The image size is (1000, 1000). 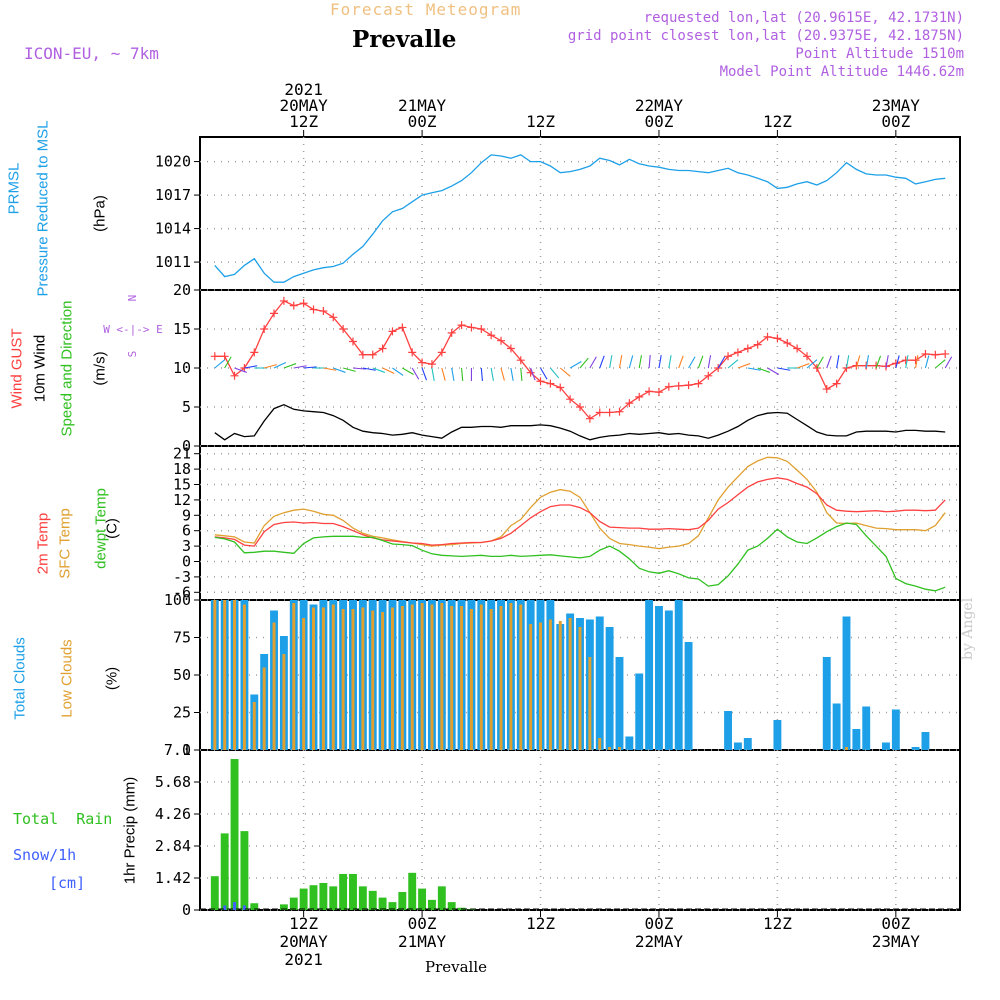 I want to click on top-time-label: 00Z, so click(x=422, y=121).